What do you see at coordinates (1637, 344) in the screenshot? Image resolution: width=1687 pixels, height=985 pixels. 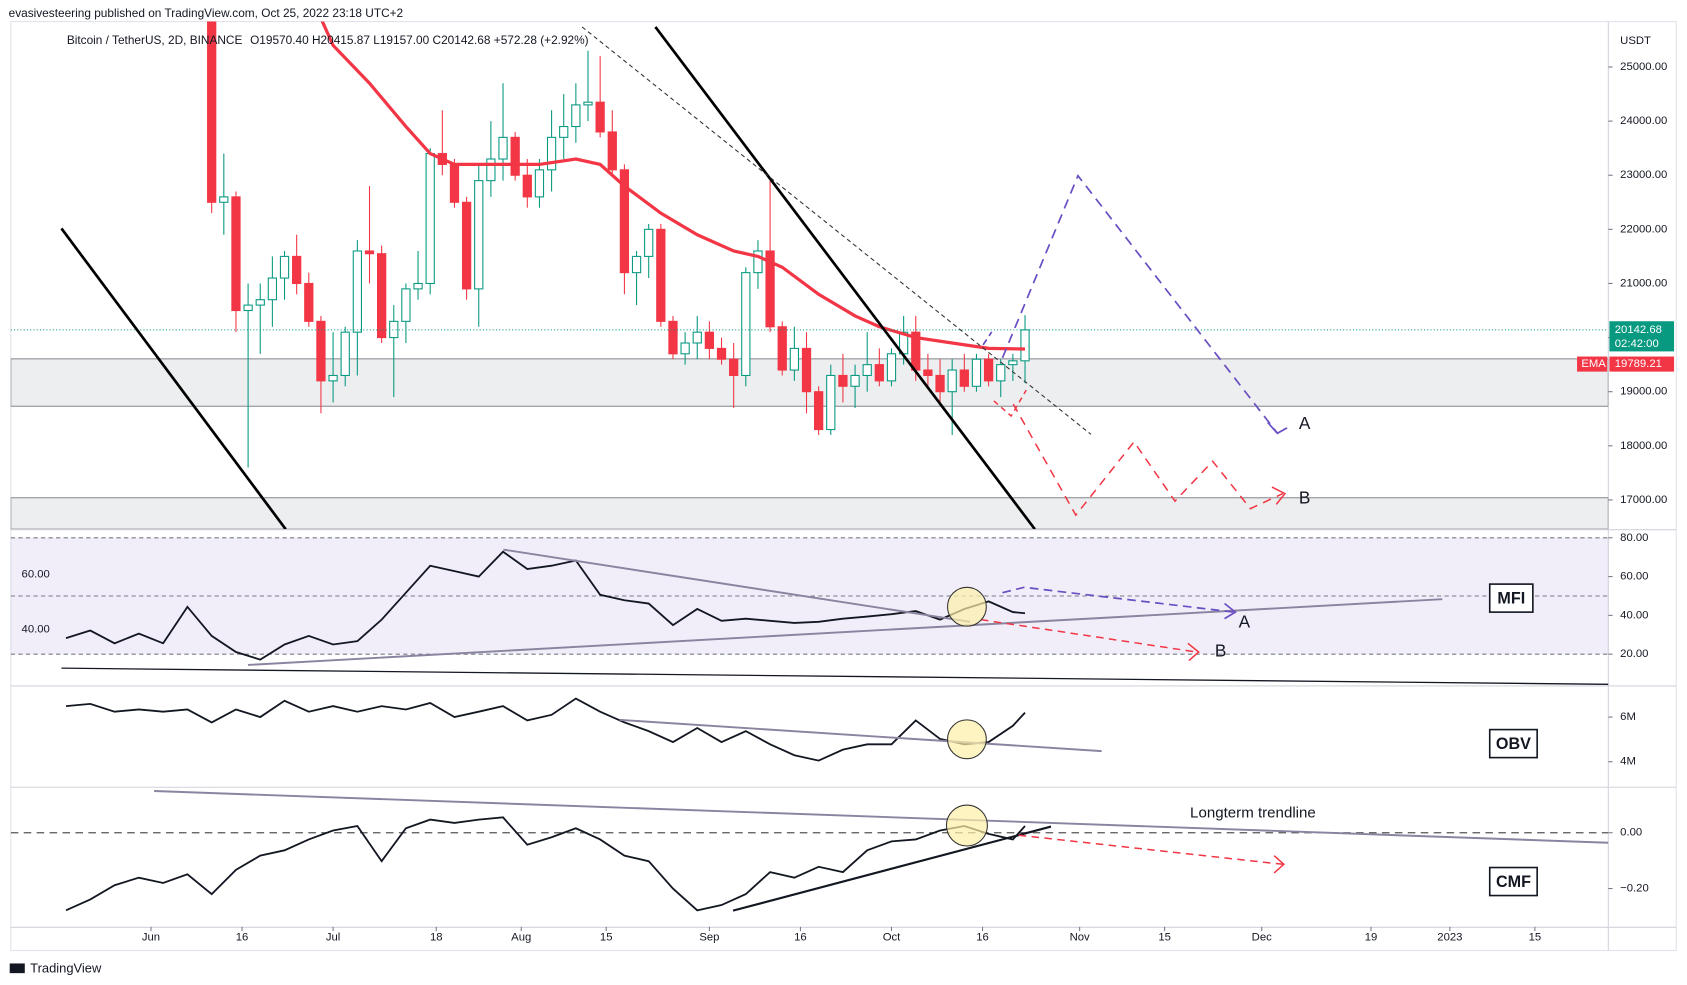 I see `countdown: 02:42:00` at bounding box center [1637, 344].